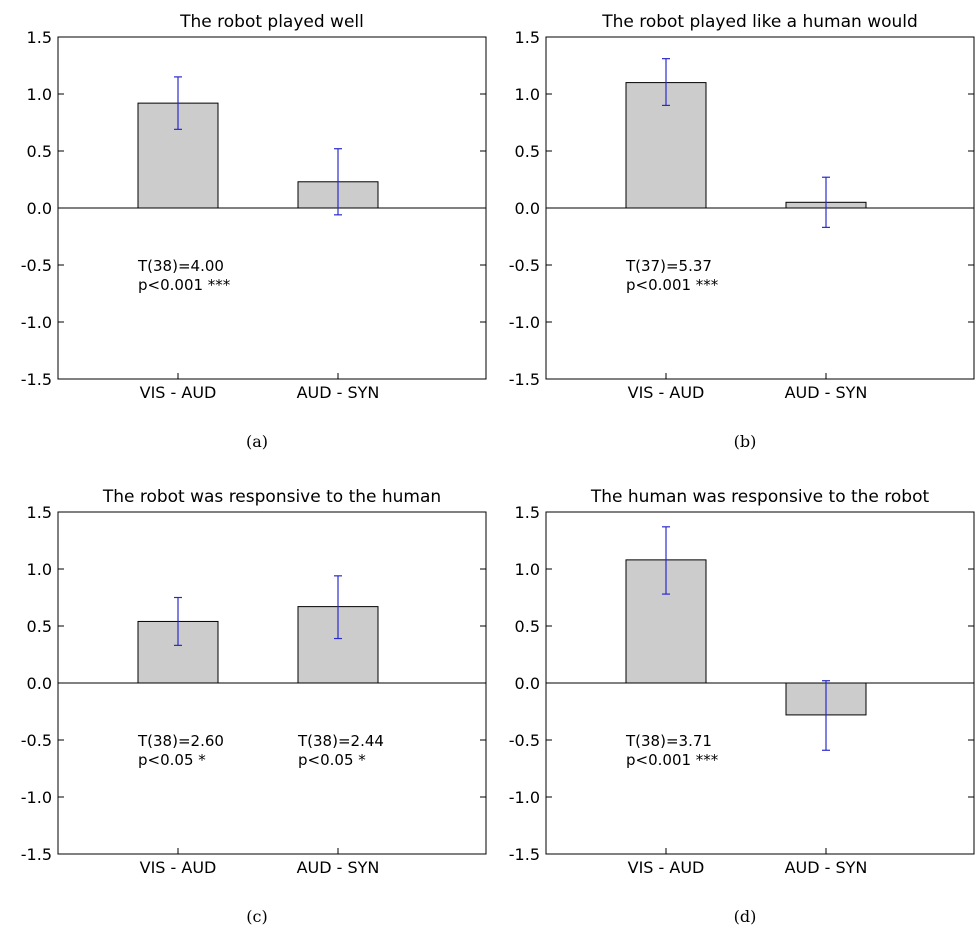 The image size is (976, 950). Describe the element at coordinates (257, 441) in the screenshot. I see `panel-caption: (a)` at that location.